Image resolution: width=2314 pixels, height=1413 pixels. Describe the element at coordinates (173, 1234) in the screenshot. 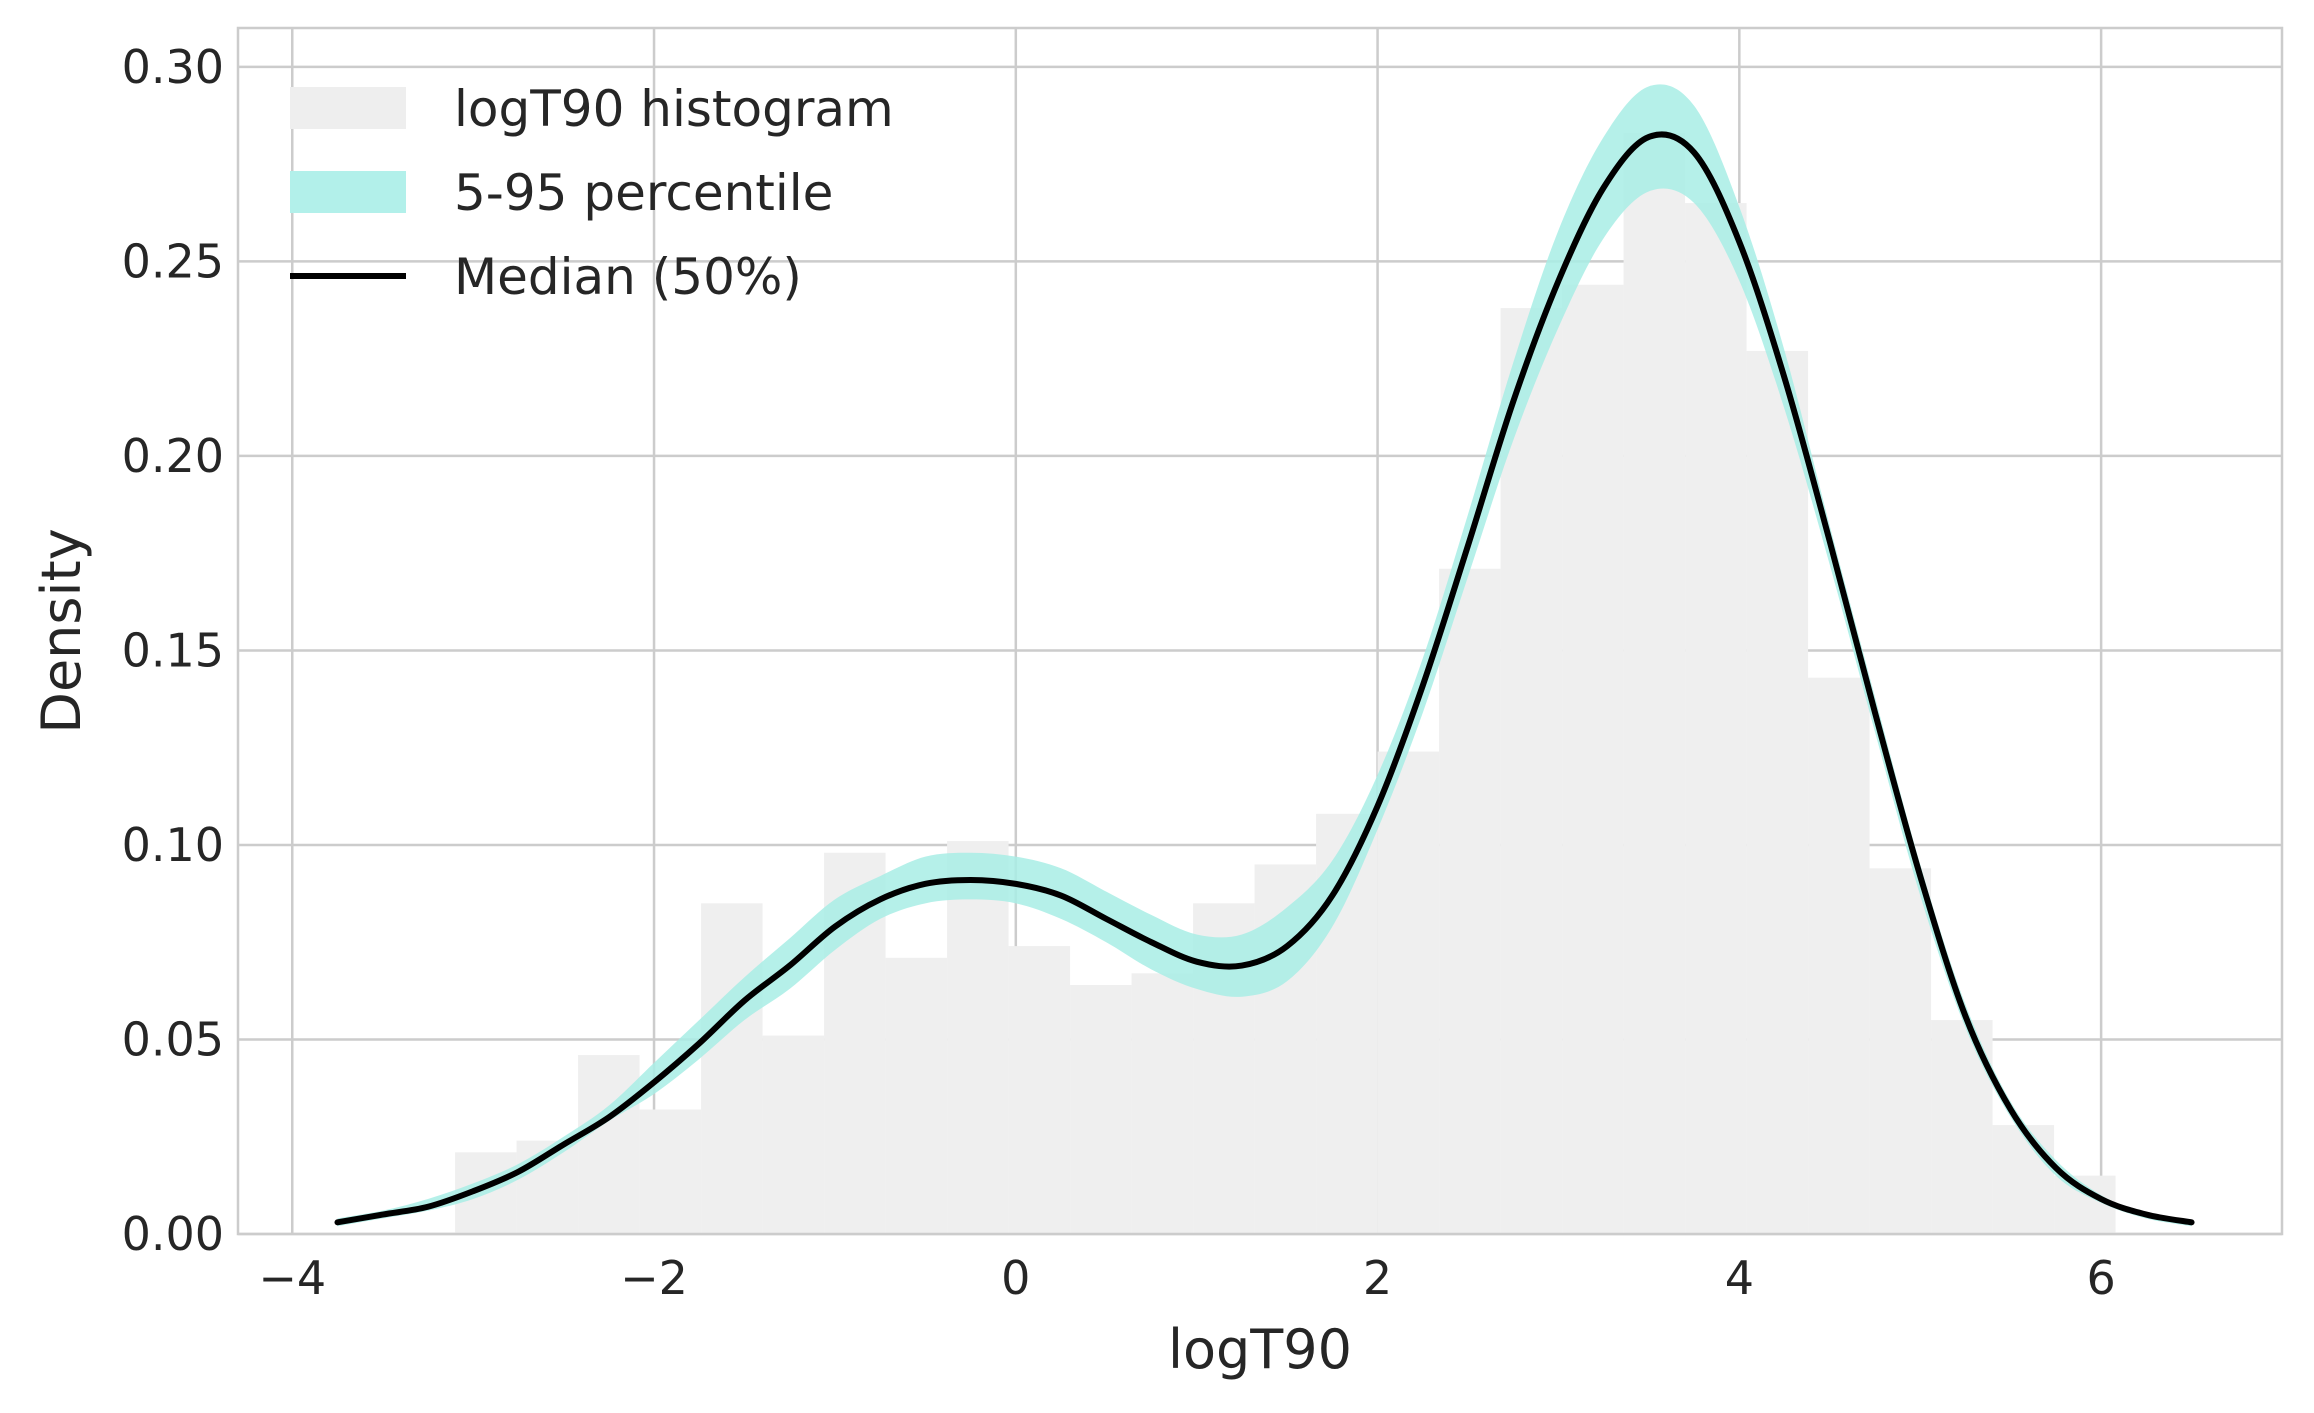

I see `y-tick-label-0: 0.00` at that location.